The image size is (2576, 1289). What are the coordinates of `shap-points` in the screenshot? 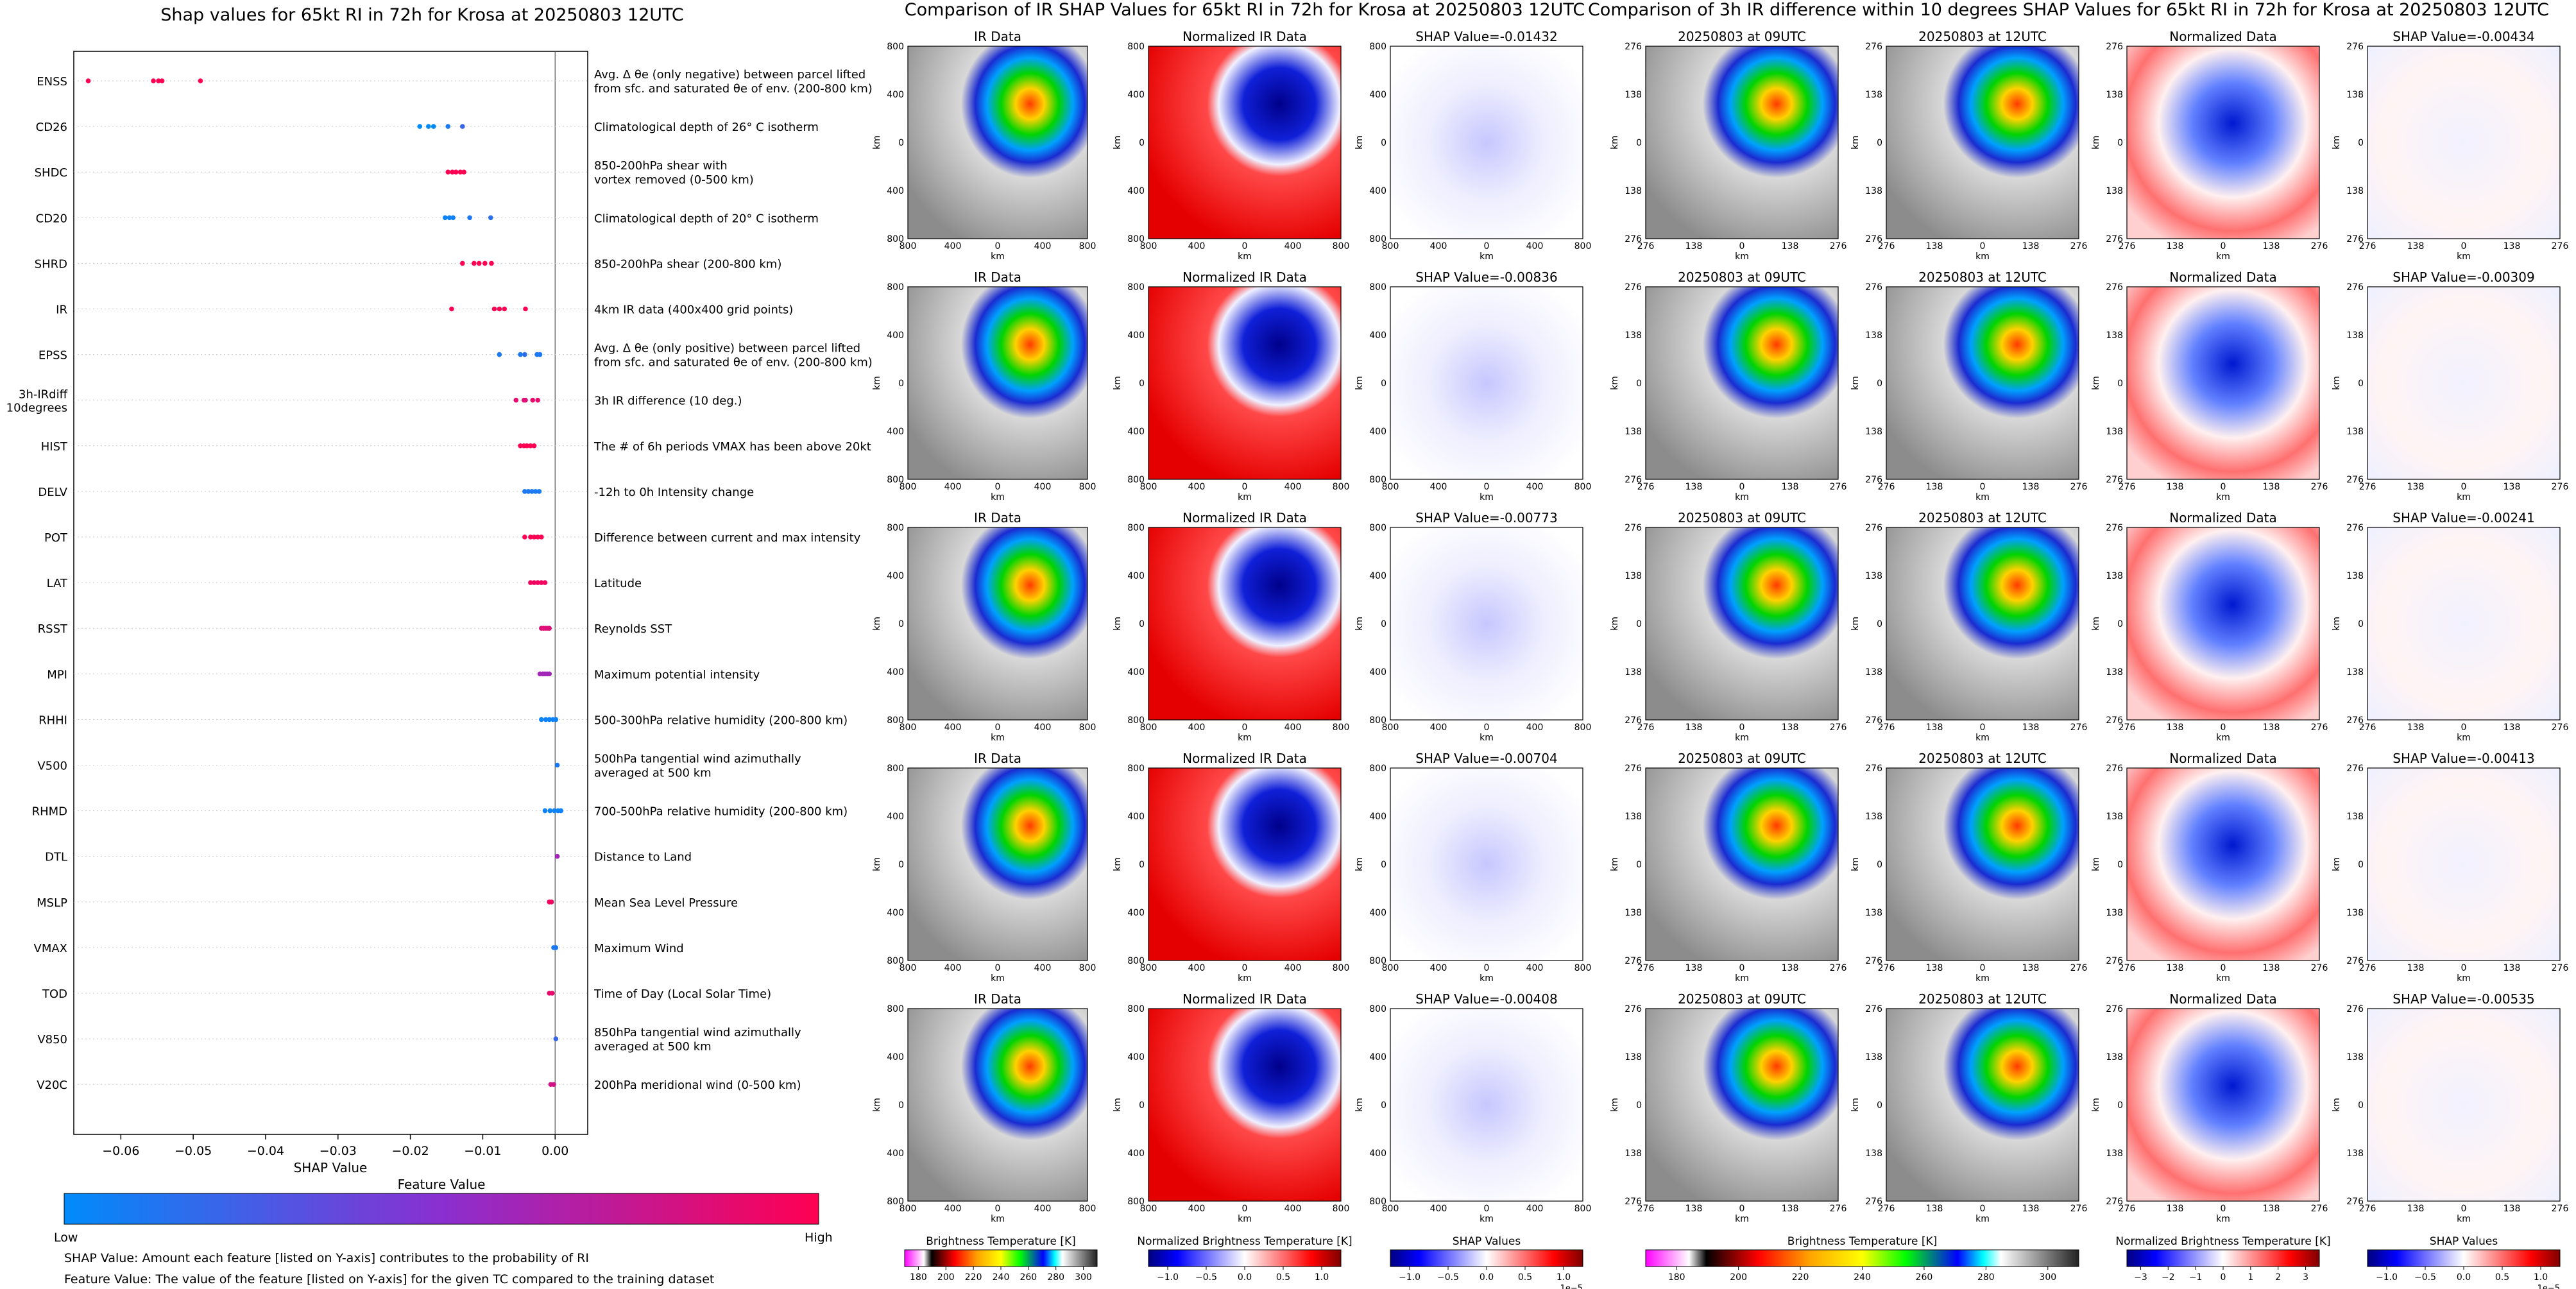 It's located at (324, 583).